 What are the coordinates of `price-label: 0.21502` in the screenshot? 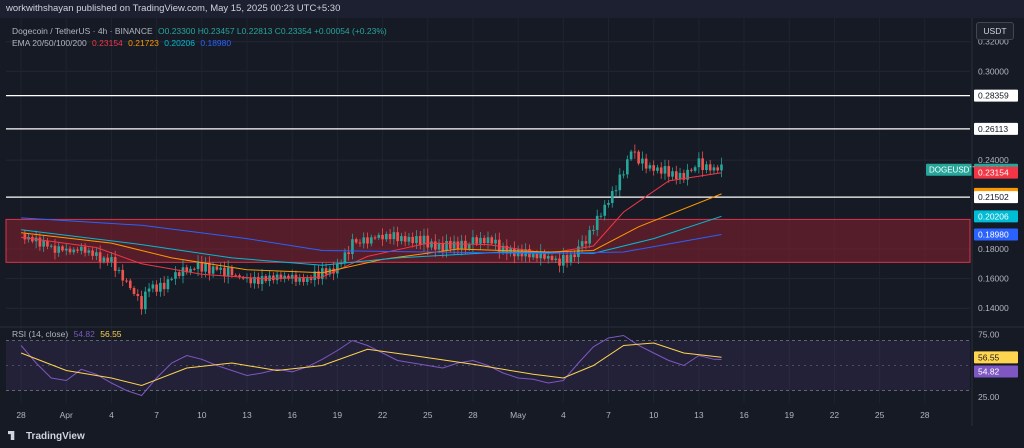 It's located at (993, 197).